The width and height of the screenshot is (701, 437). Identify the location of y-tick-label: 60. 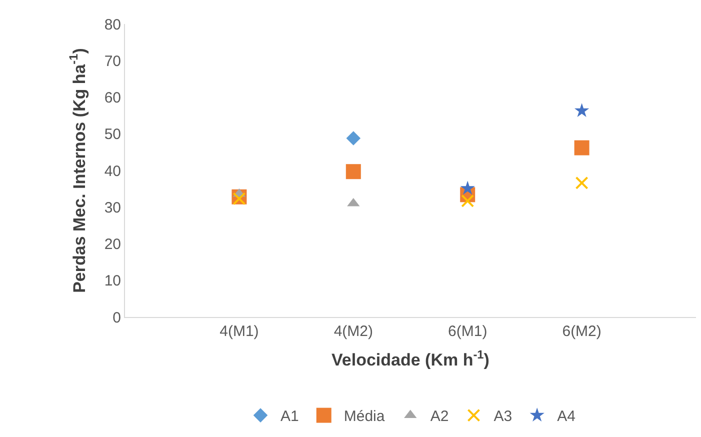
(112, 98).